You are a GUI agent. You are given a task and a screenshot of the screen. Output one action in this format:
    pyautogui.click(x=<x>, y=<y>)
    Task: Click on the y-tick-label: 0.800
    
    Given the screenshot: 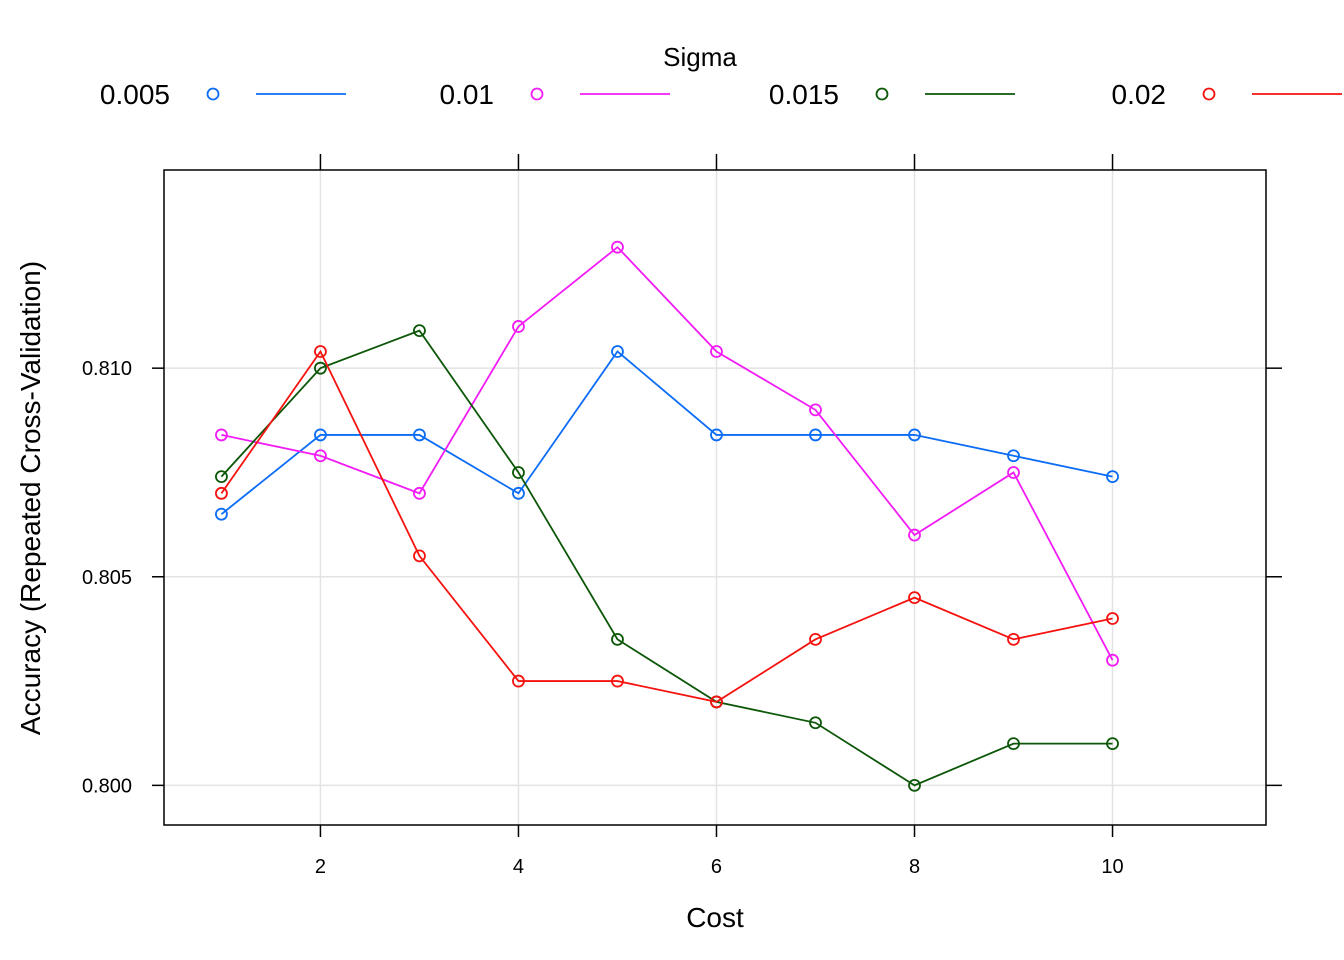 What is the action you would take?
    pyautogui.click(x=107, y=786)
    